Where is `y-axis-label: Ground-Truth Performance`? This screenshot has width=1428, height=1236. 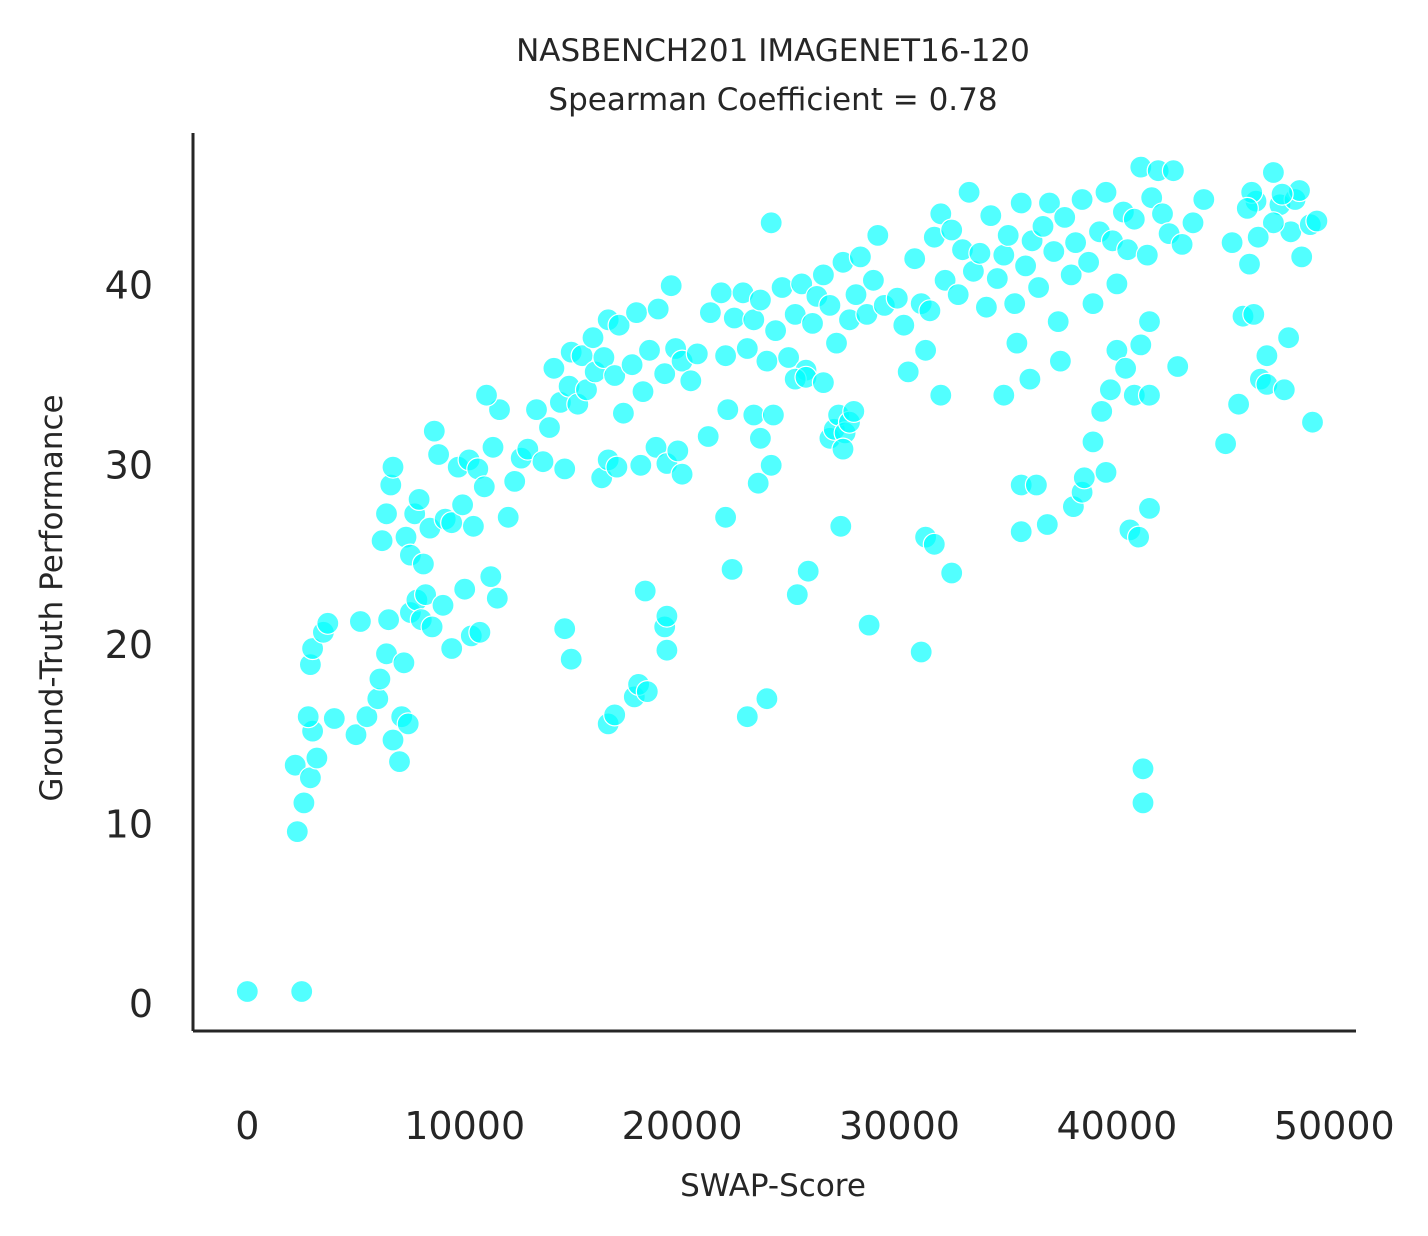
y-axis-label: Ground-Truth Performance is located at coordinates (52, 597).